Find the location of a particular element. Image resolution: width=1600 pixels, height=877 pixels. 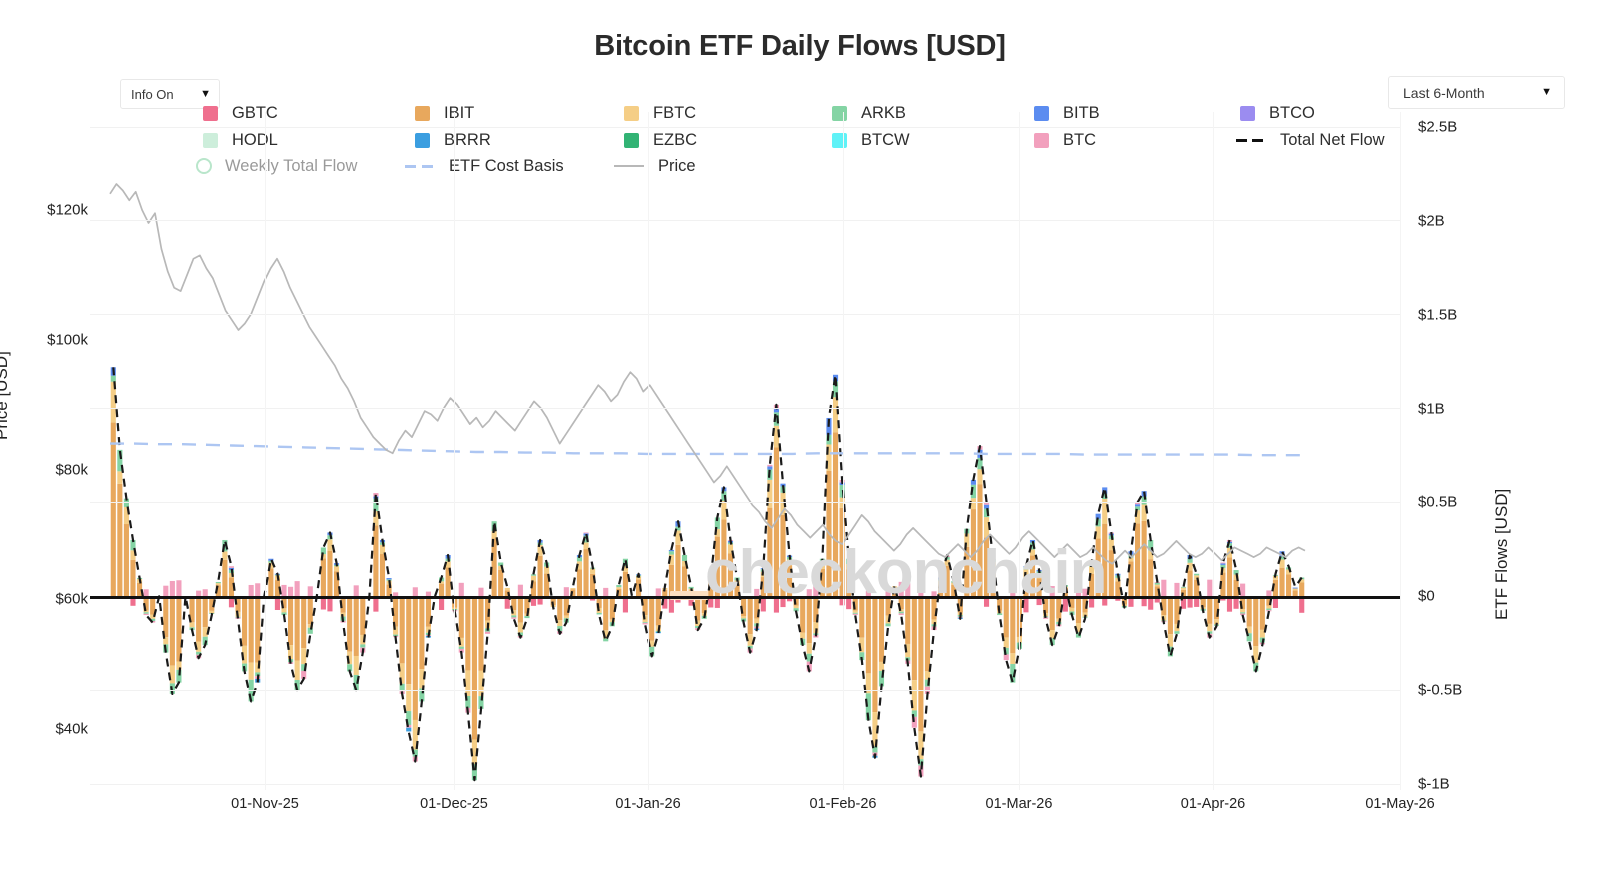

x-axis-tick: 01-Apr-26 is located at coordinates (1213, 804).